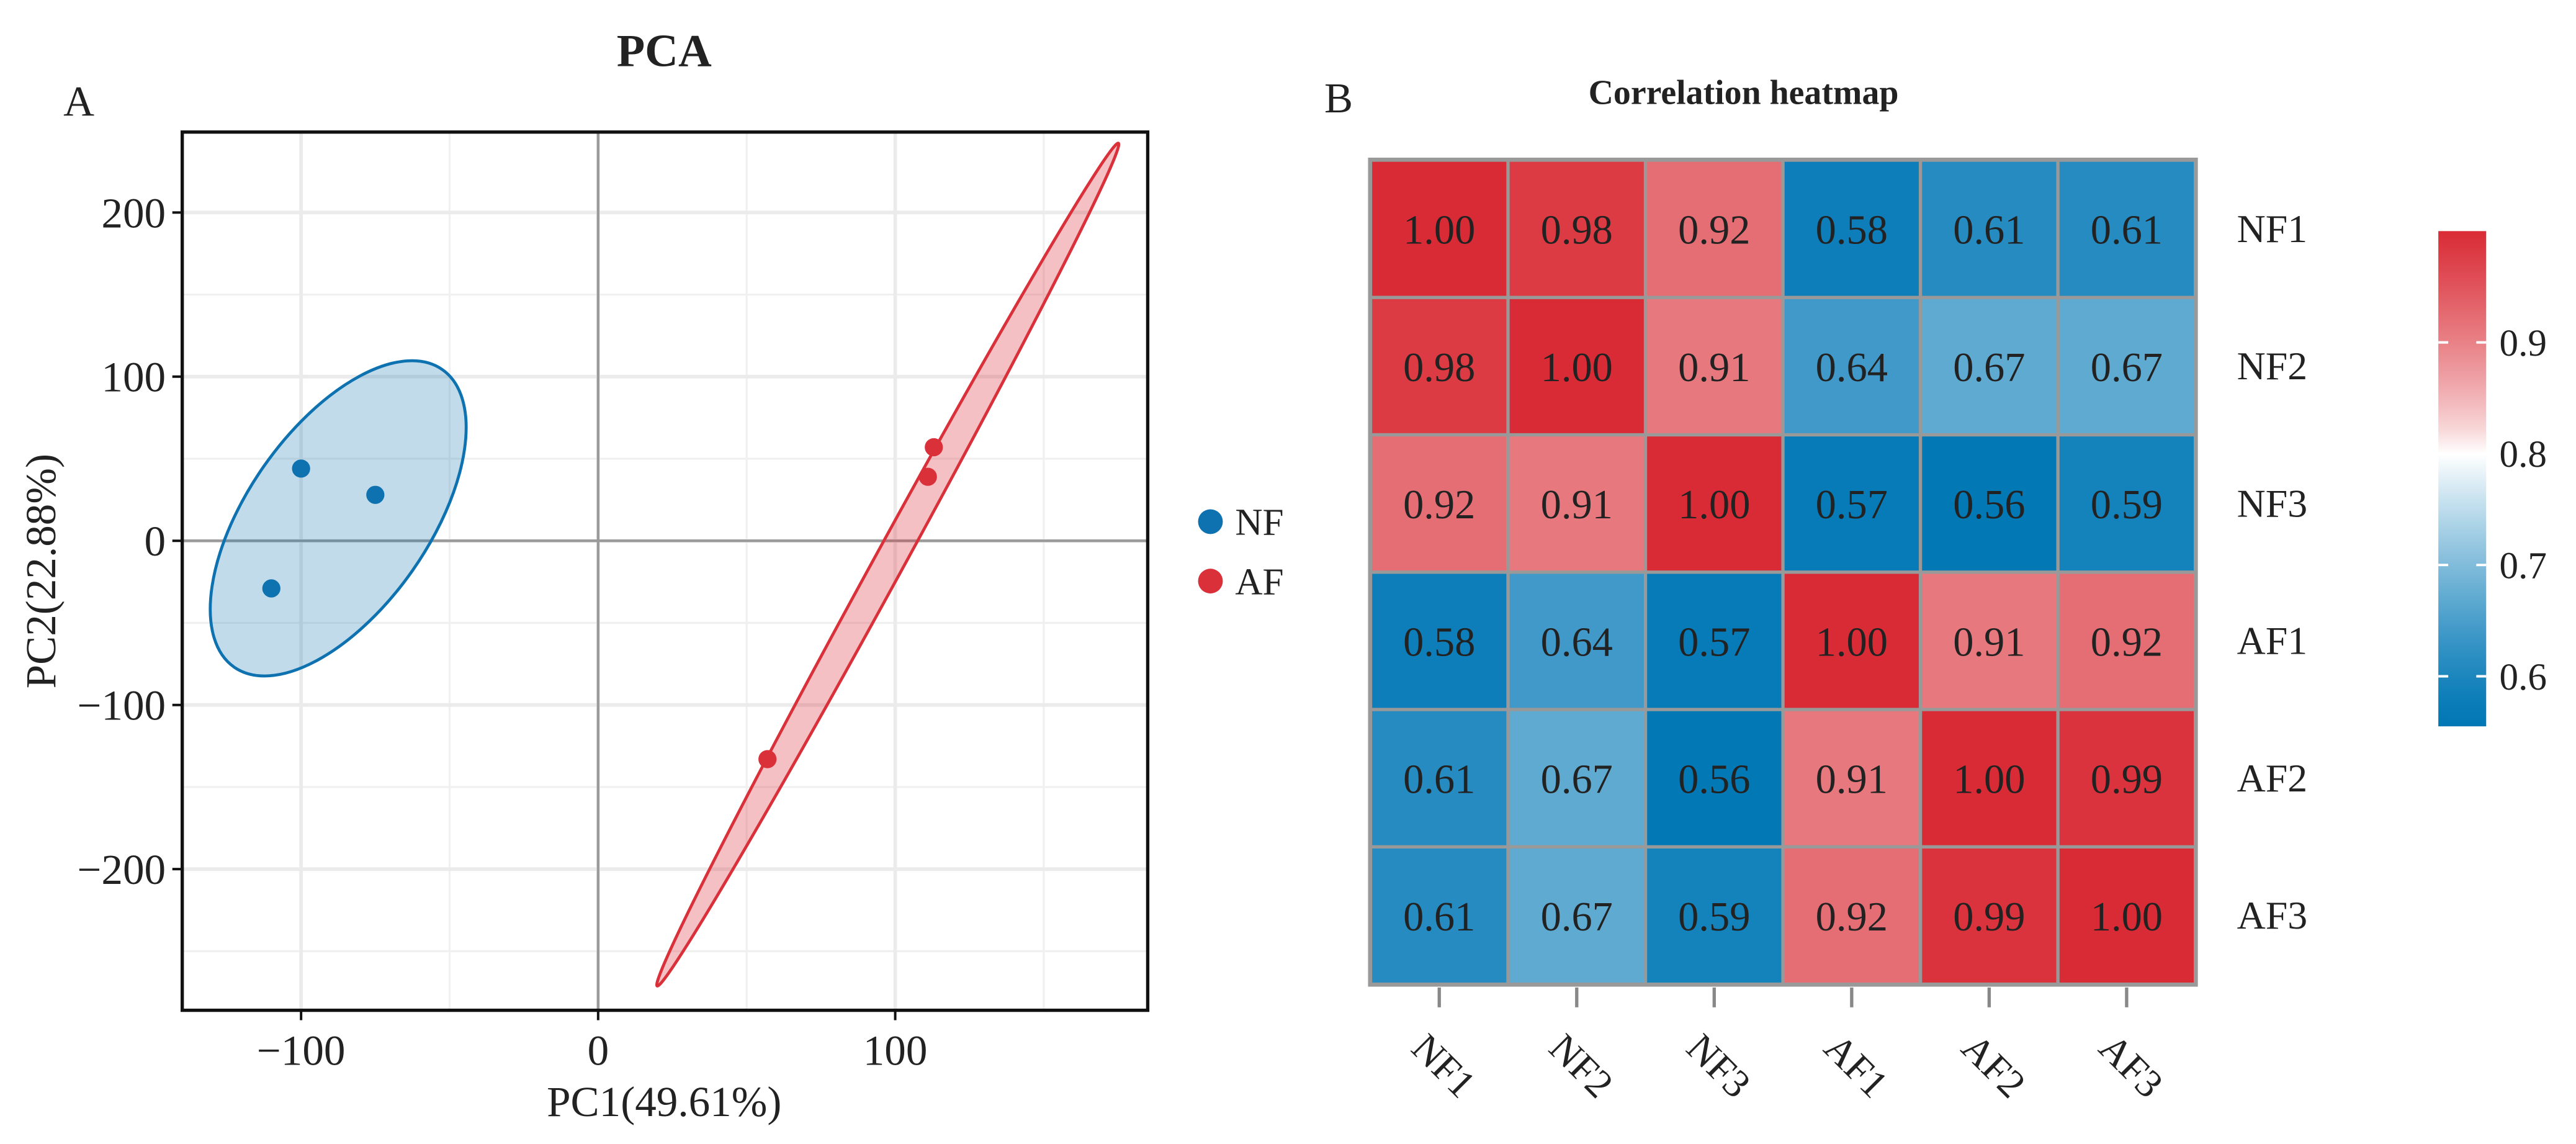 The height and width of the screenshot is (1144, 2576). I want to click on colorbar-tick-label: 0.7, so click(2523, 566).